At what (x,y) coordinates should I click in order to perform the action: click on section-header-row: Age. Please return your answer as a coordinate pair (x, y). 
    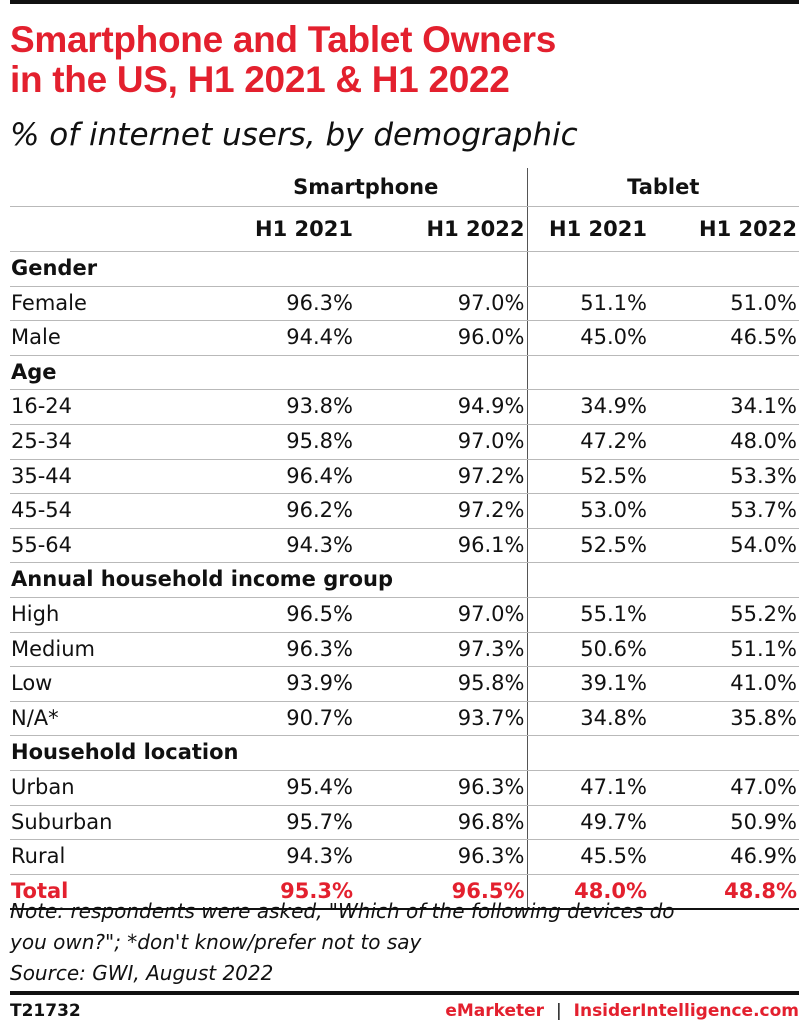
    Looking at the image, I should click on (404, 373).